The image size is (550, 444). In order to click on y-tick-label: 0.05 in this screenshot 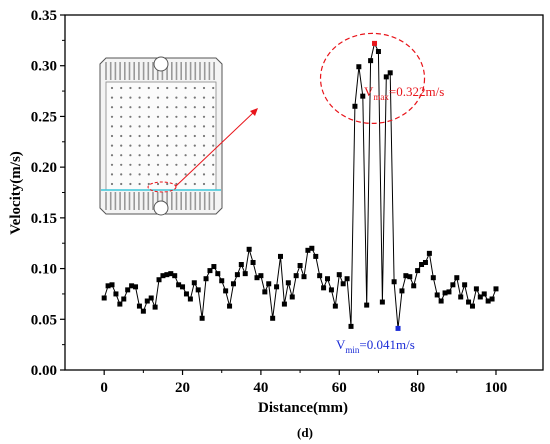, I will do `click(44, 320)`.